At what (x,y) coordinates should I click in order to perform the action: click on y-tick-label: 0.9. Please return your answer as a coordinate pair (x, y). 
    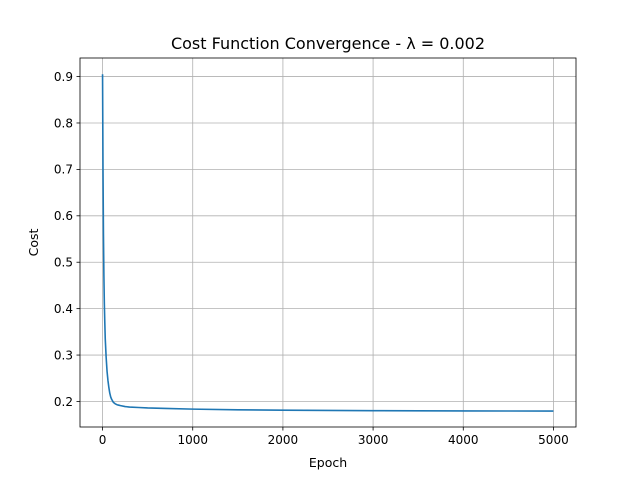
    Looking at the image, I should click on (63, 77).